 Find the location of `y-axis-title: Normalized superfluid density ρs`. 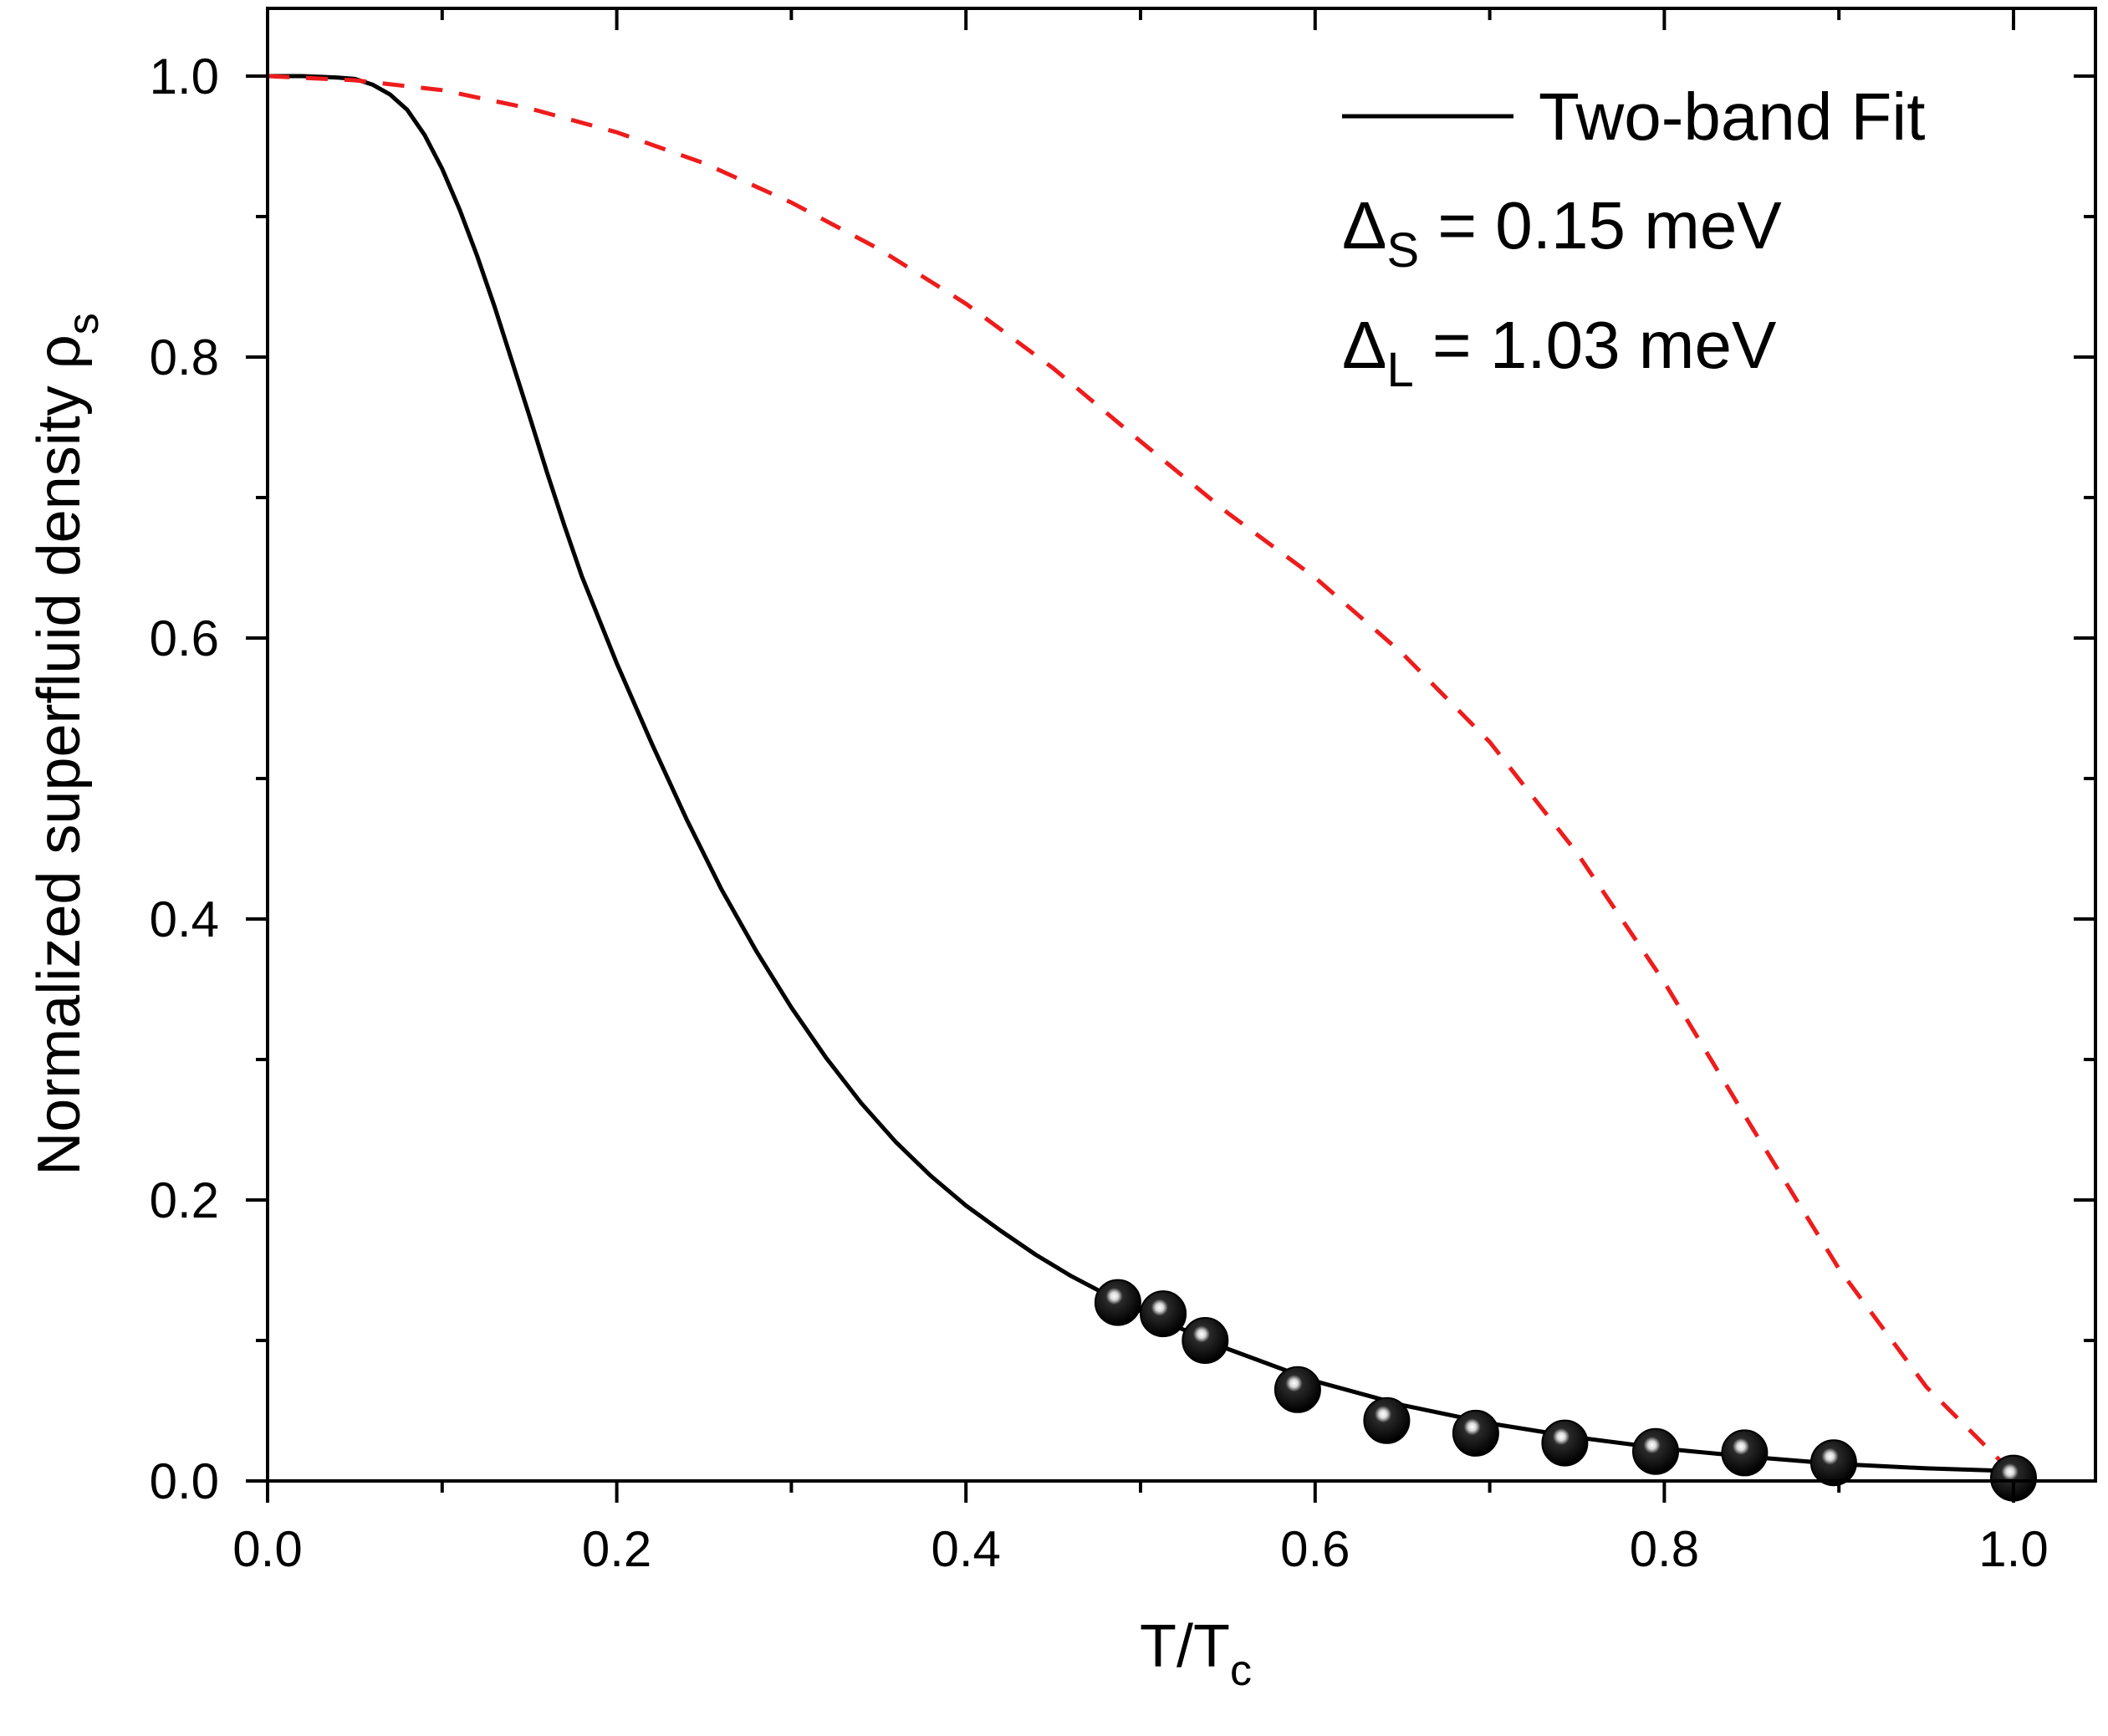

y-axis-title: Normalized superfluid density ρs is located at coordinates (67, 744).